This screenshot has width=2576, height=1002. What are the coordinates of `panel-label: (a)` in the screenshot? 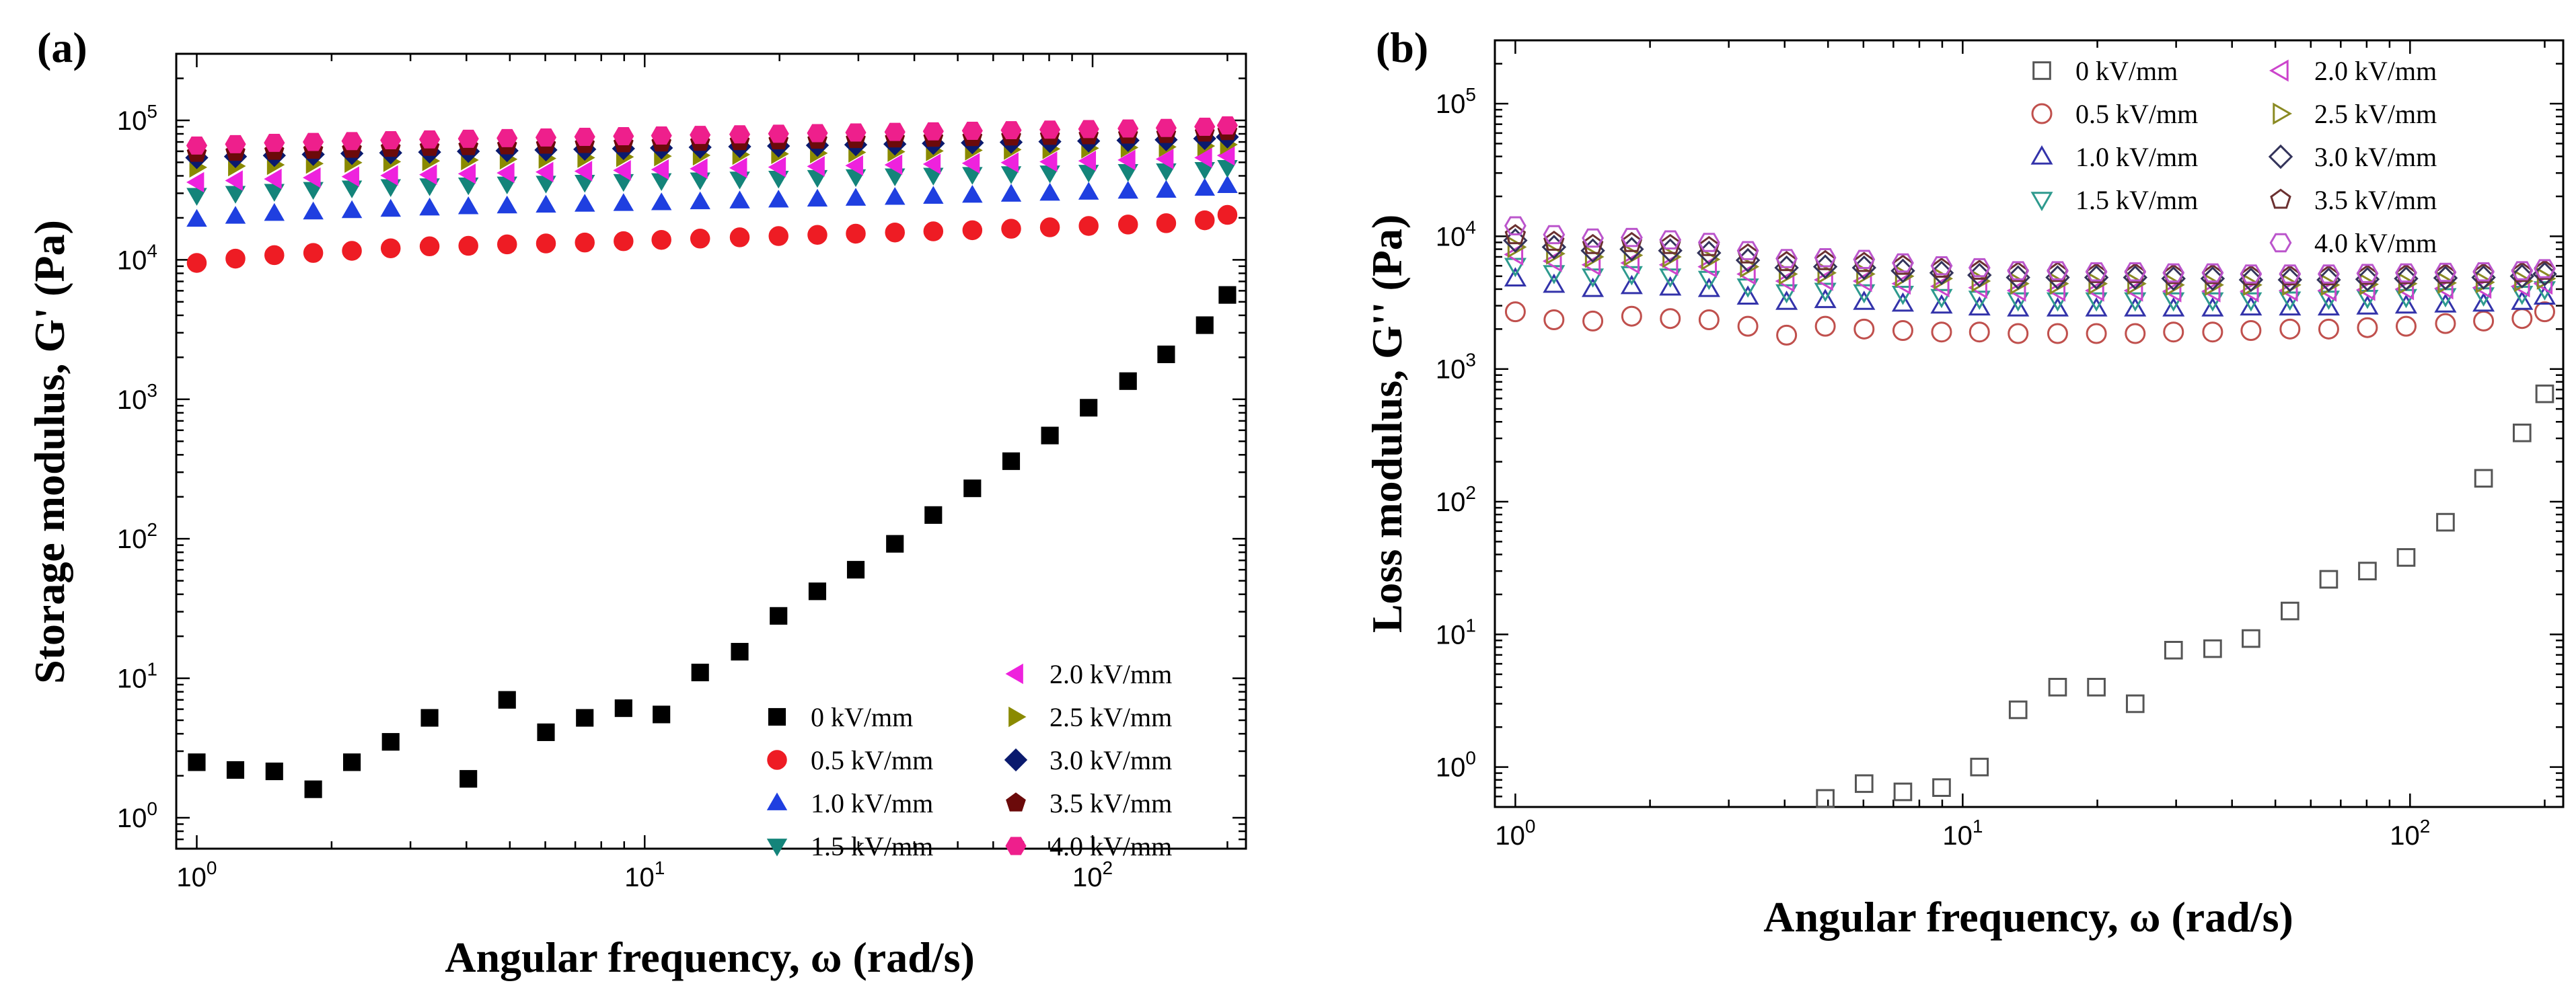 It's located at (62, 47).